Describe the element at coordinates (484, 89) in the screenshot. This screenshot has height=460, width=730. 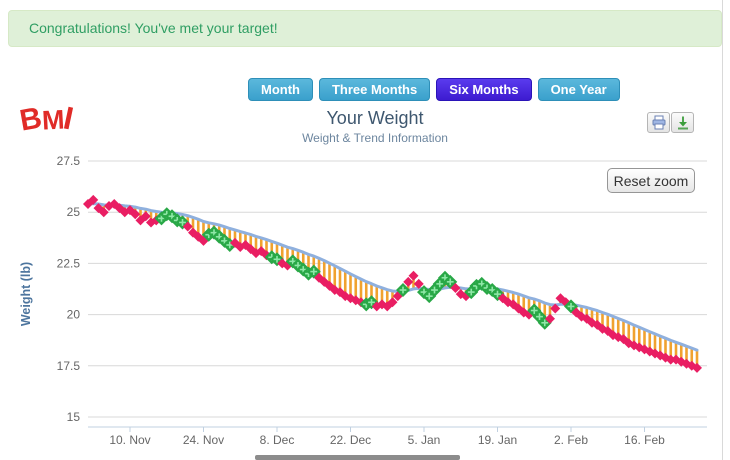
I see `range-button-six-months: Six Months` at that location.